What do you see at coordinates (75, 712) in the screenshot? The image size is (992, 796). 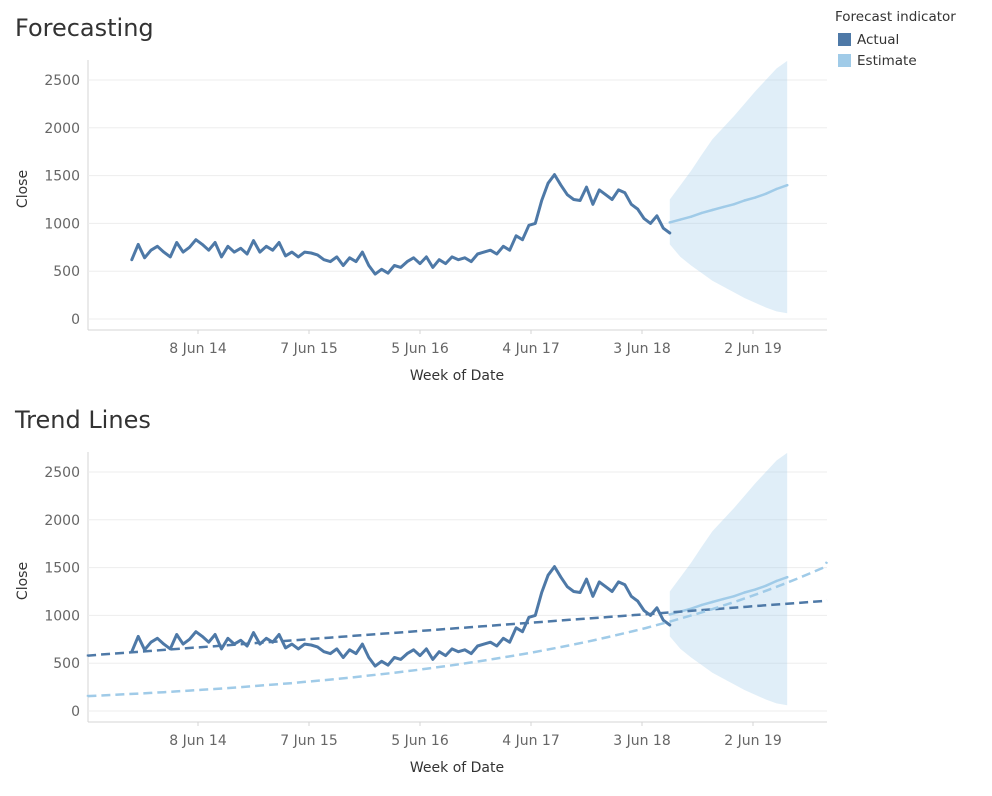 I see `y-tick-label-0: 0` at bounding box center [75, 712].